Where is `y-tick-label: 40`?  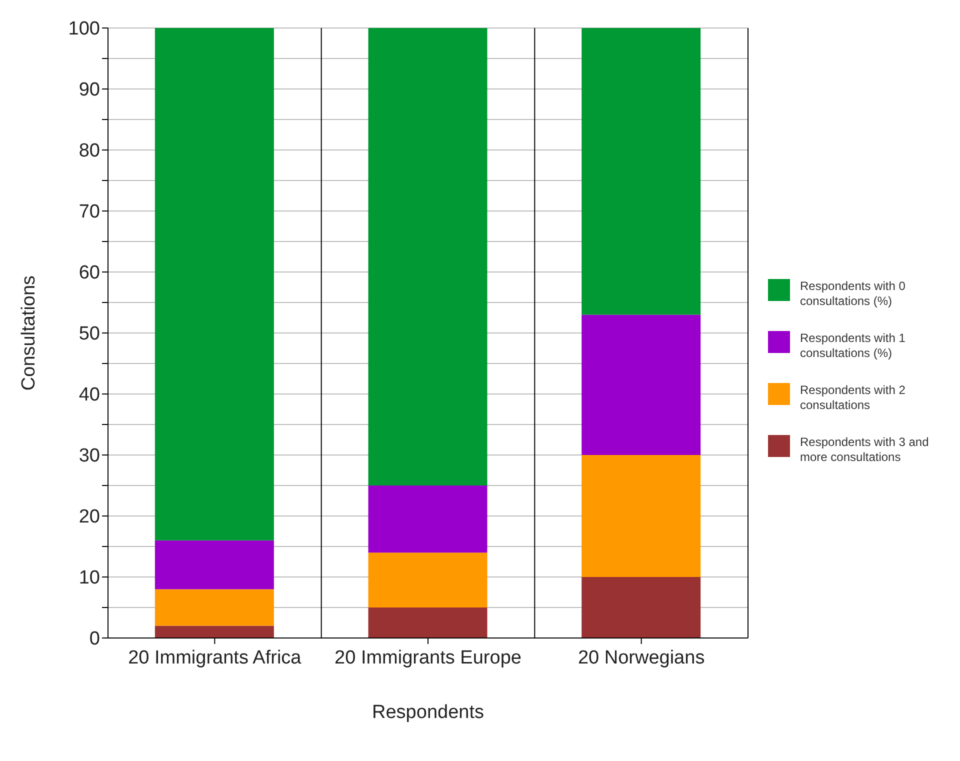
y-tick-label: 40 is located at coordinates (89, 395).